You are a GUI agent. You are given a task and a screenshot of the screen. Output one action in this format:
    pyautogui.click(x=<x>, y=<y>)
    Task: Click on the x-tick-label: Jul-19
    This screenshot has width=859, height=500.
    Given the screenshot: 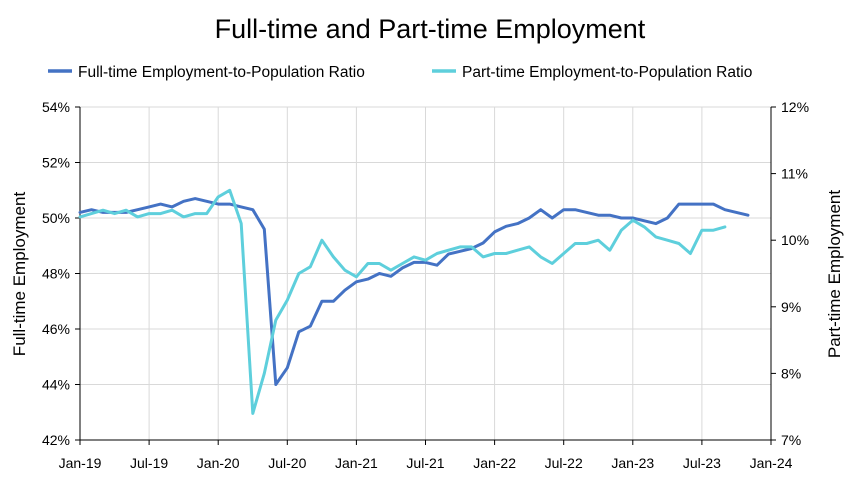 What is the action you would take?
    pyautogui.click(x=149, y=463)
    